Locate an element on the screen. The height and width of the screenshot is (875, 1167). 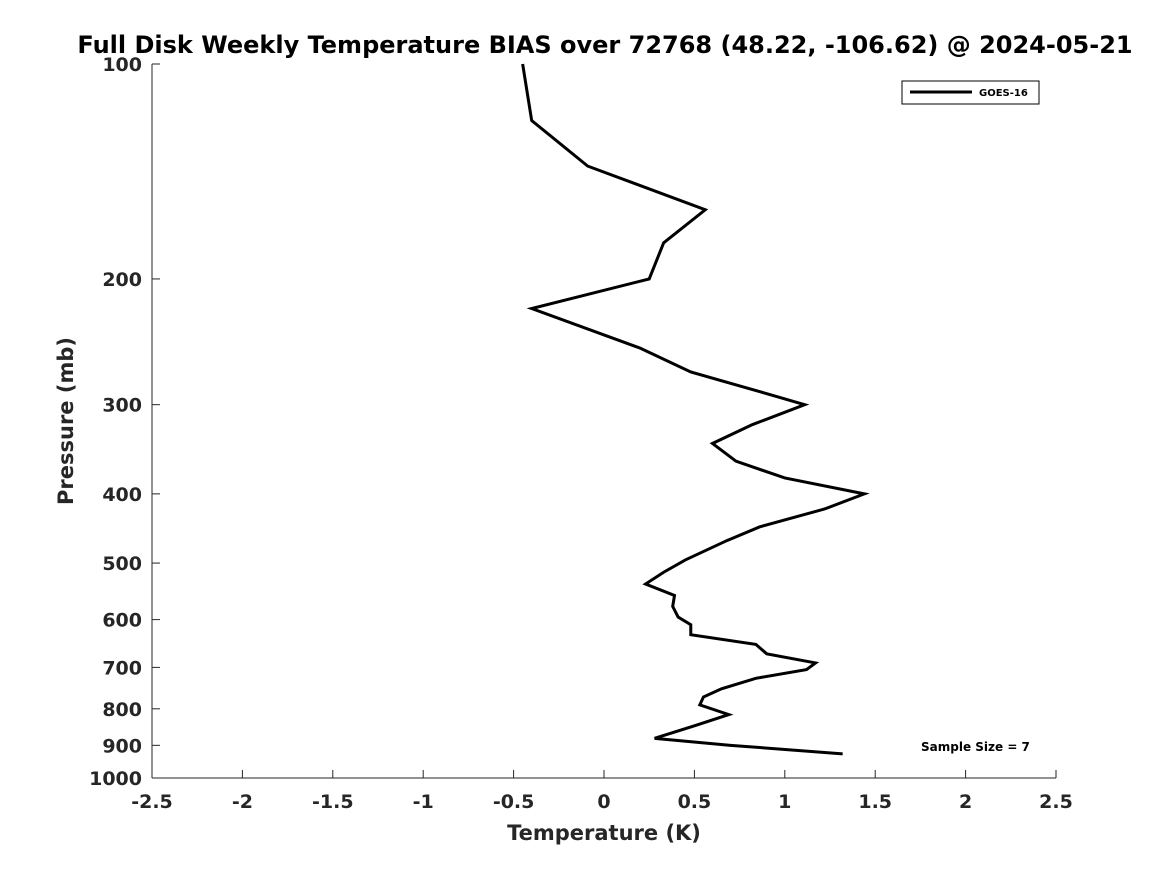
y-tick-label: 100 is located at coordinates (122, 65).